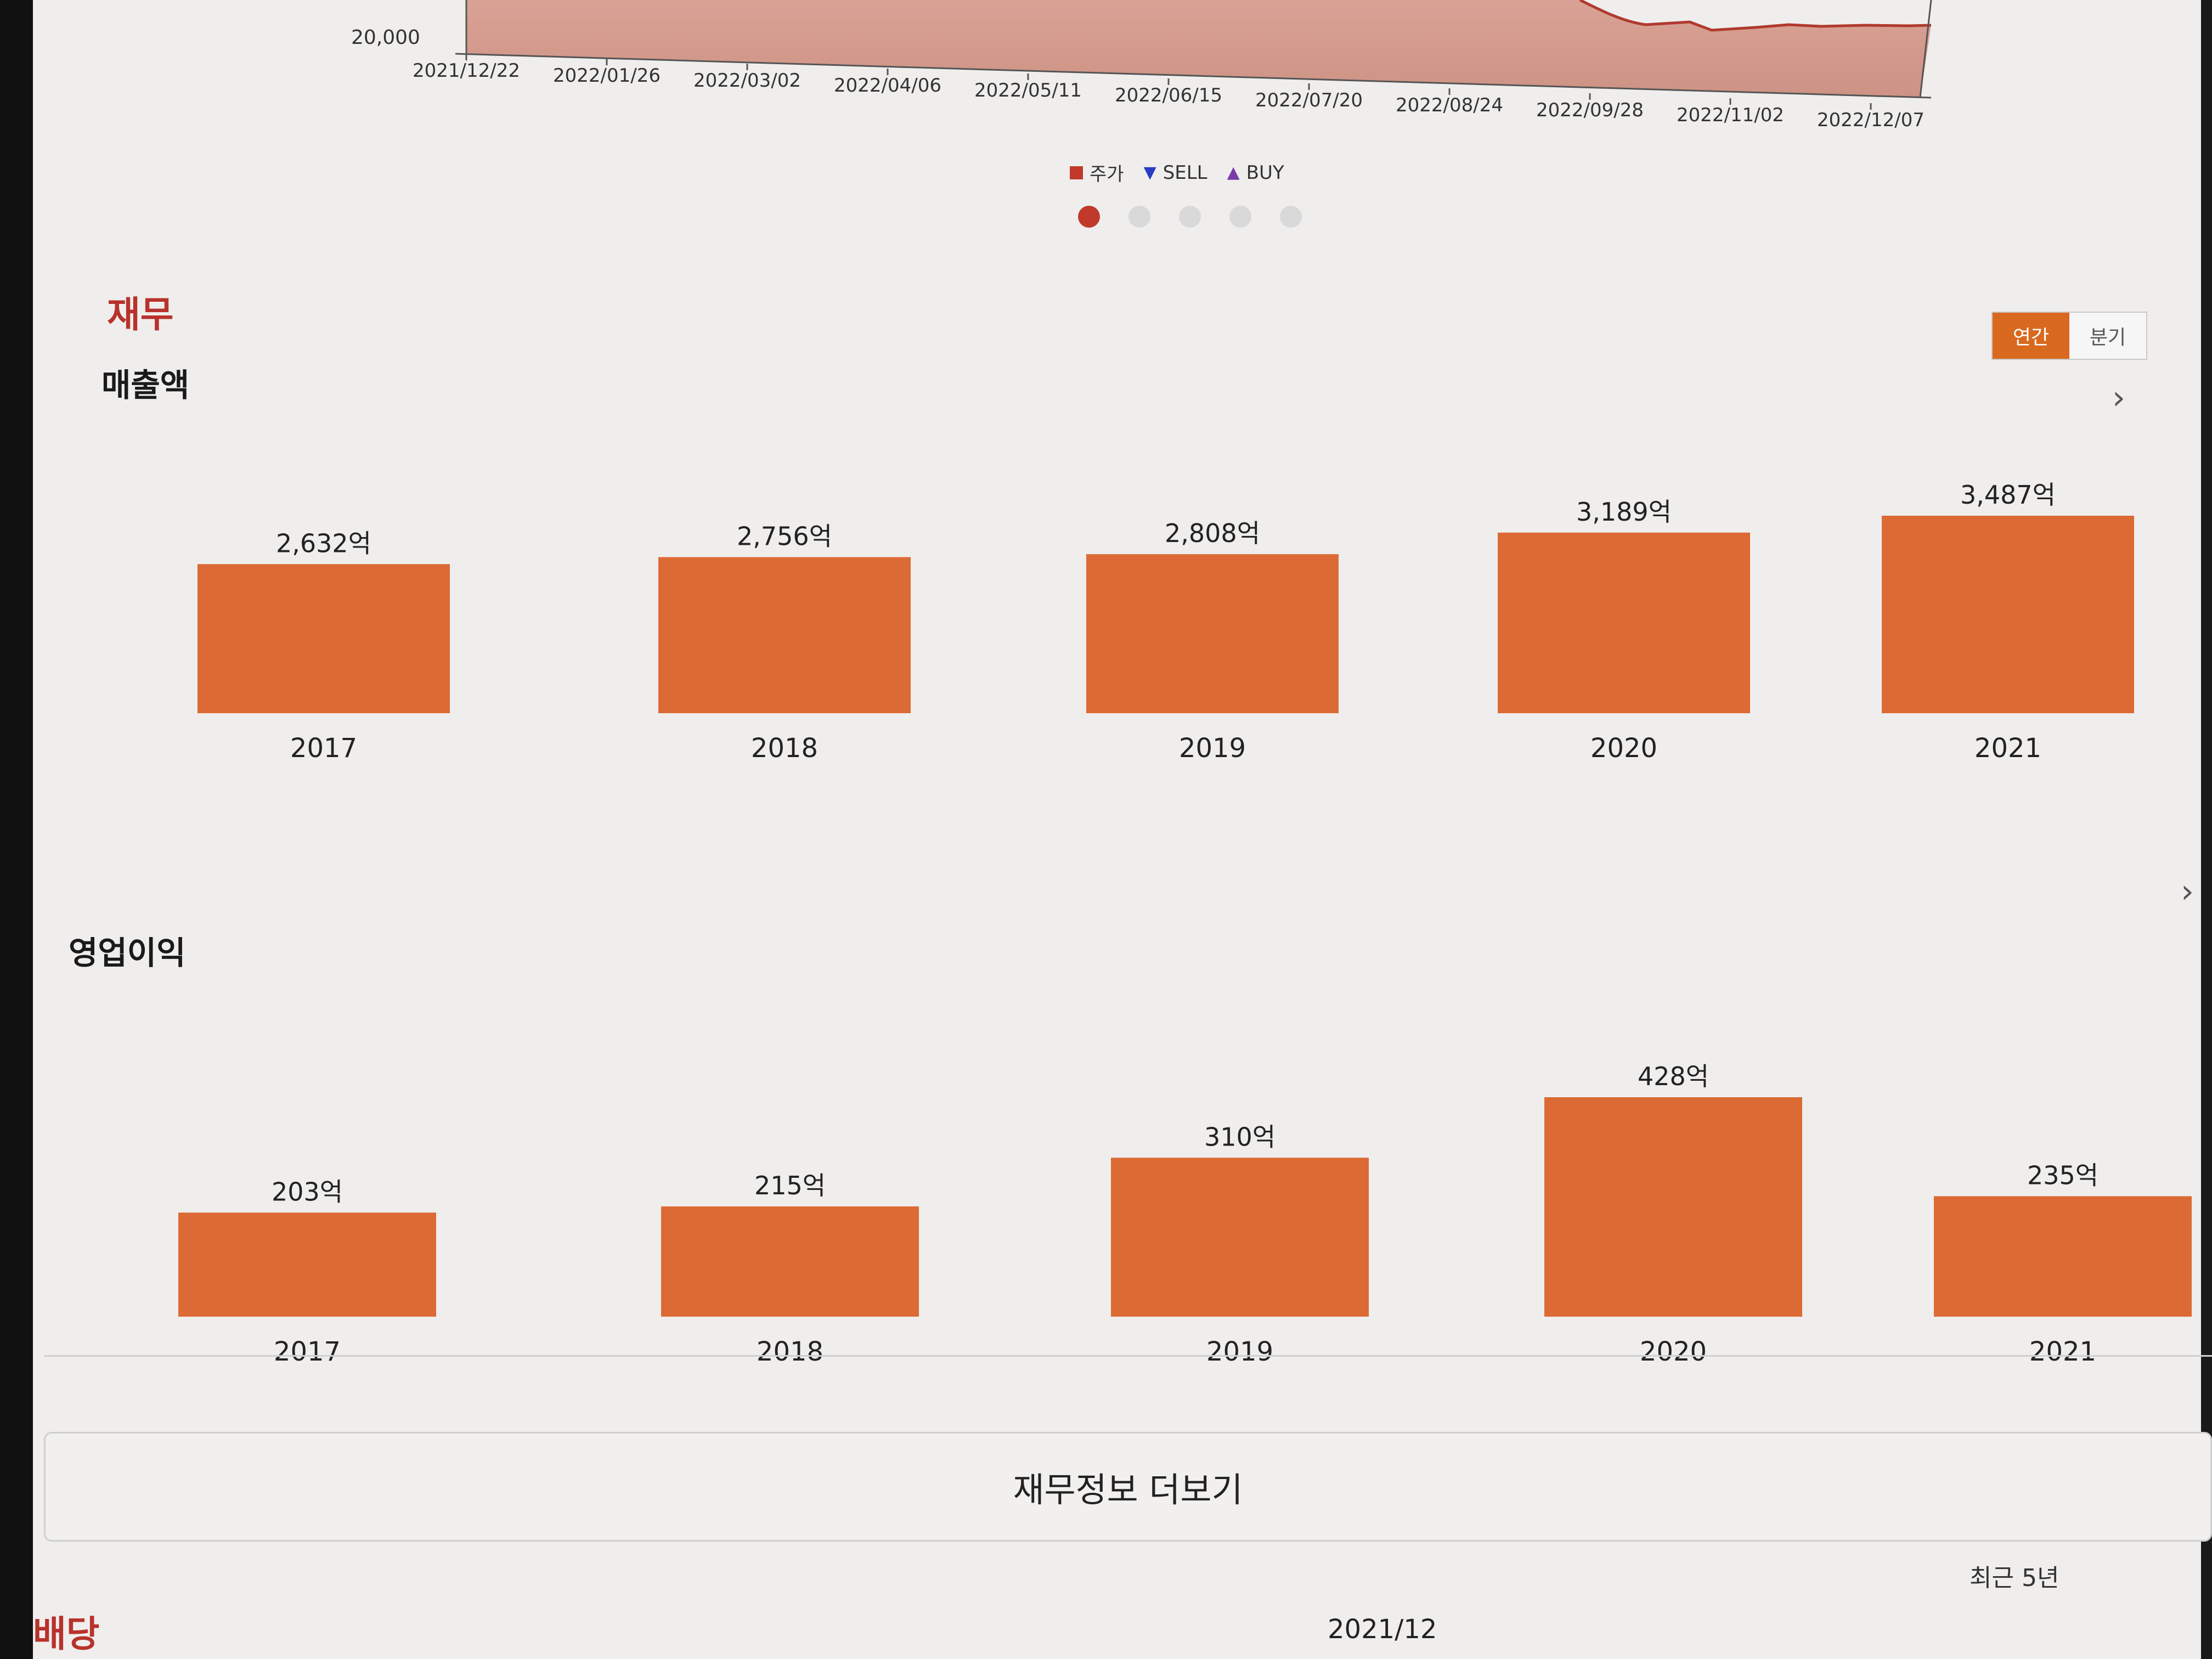 The image size is (2212, 1659). Describe the element at coordinates (2062, 1175) in the screenshot. I see `bar-value-label: 235억` at that location.